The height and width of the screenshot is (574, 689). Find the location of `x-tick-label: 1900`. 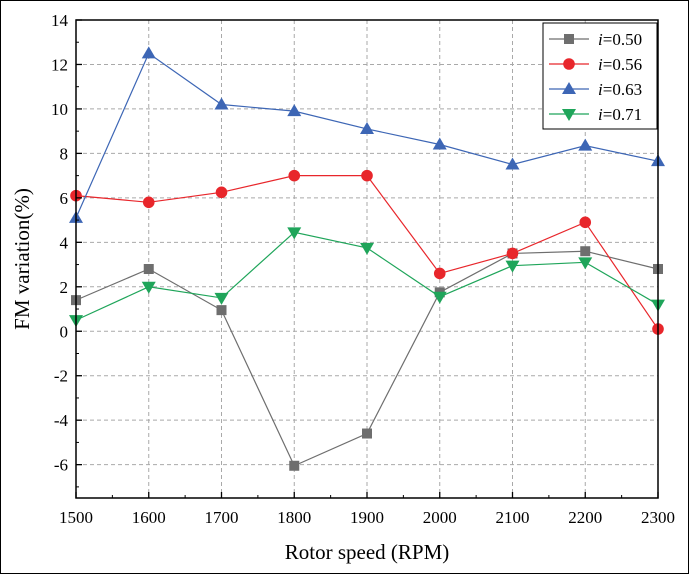

x-tick-label: 1900 is located at coordinates (367, 517).